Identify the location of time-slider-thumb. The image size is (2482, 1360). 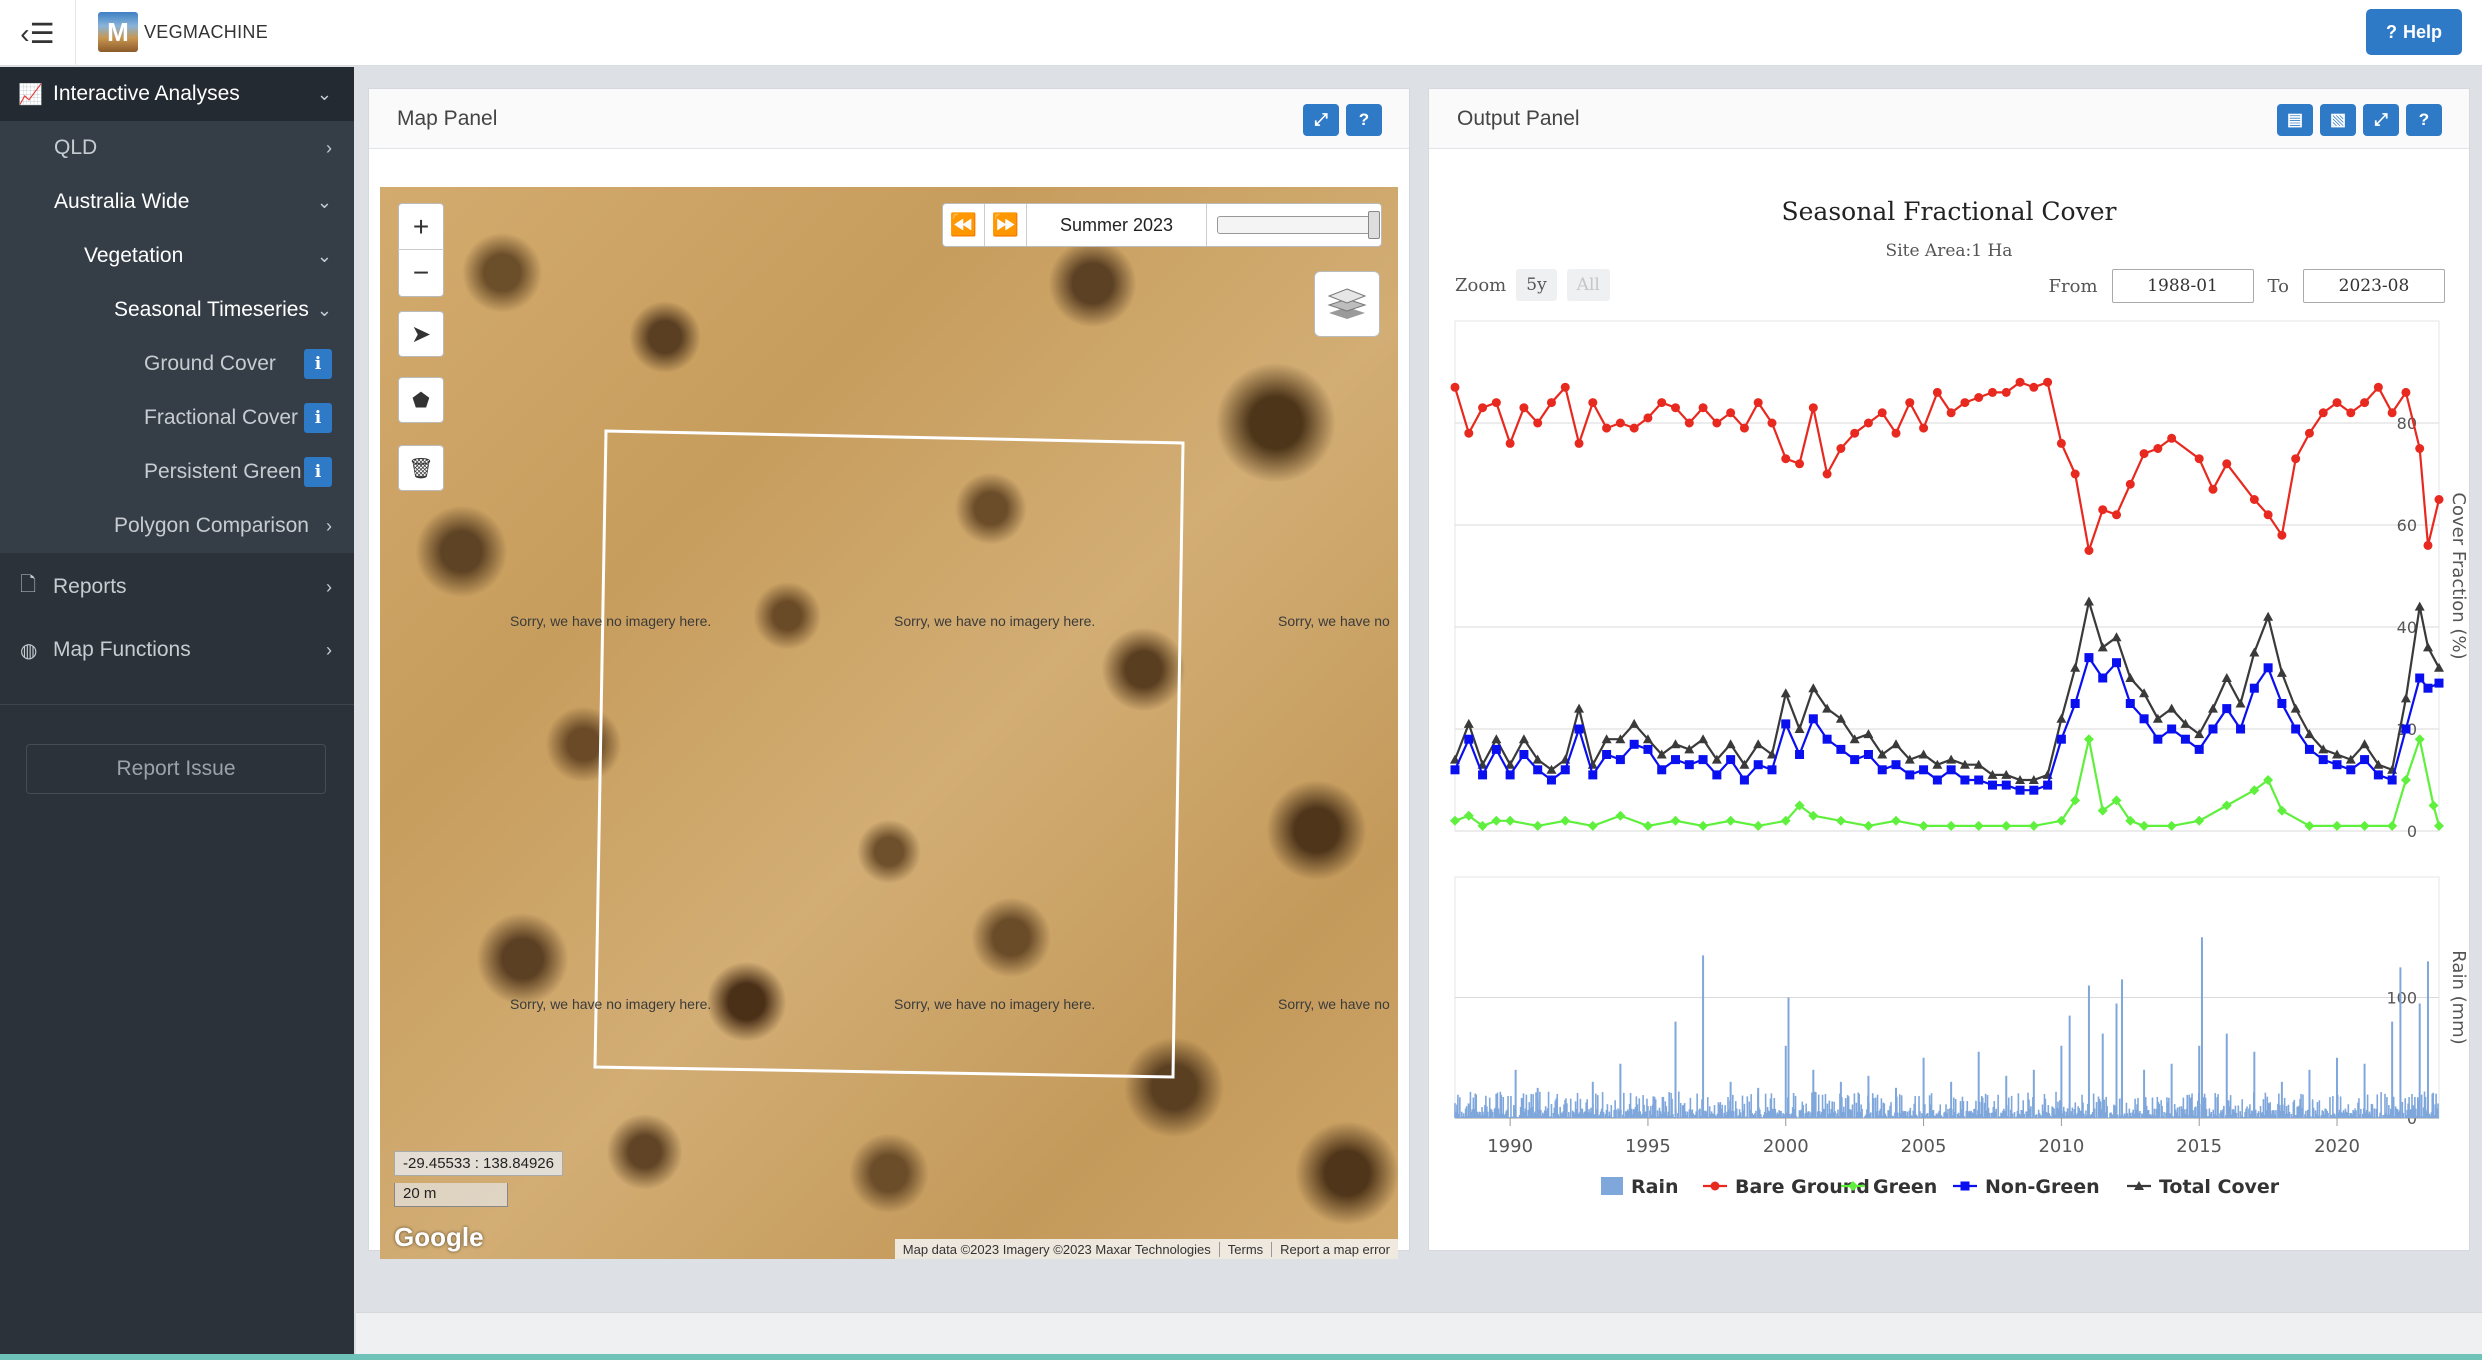
(1374, 225).